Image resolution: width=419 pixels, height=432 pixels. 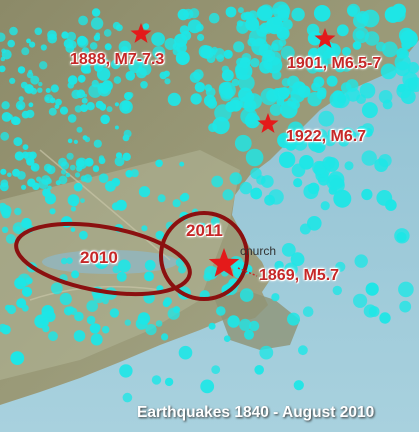 What do you see at coordinates (334, 63) in the screenshot?
I see `quake-label-1901: 1901, M6.5-7` at bounding box center [334, 63].